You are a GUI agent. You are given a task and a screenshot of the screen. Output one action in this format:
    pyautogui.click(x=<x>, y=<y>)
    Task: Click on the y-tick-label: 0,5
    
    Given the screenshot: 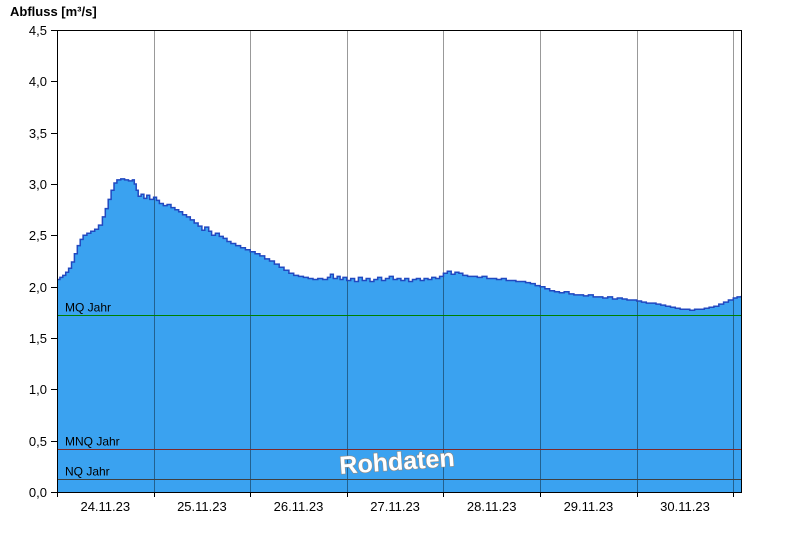 What is the action you would take?
    pyautogui.click(x=38, y=441)
    